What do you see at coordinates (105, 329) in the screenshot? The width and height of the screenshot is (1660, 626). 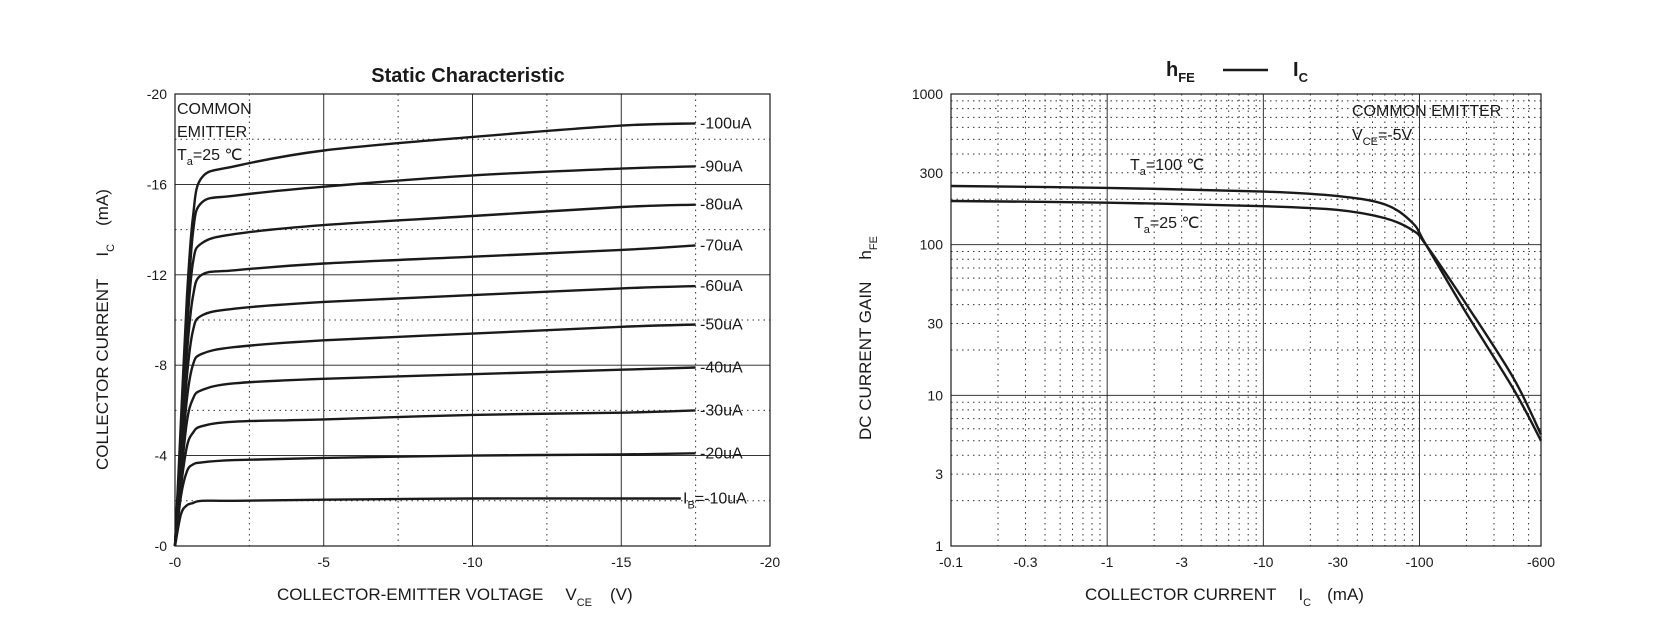 I see `left-y-axis-label: COLLECTOR CURRENTIC(mA)` at bounding box center [105, 329].